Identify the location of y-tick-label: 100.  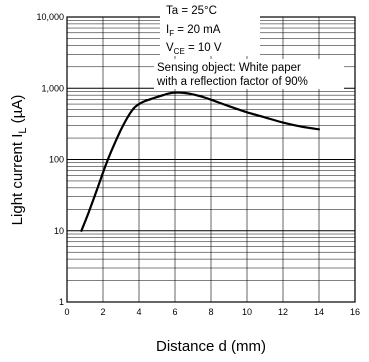
(56, 160).